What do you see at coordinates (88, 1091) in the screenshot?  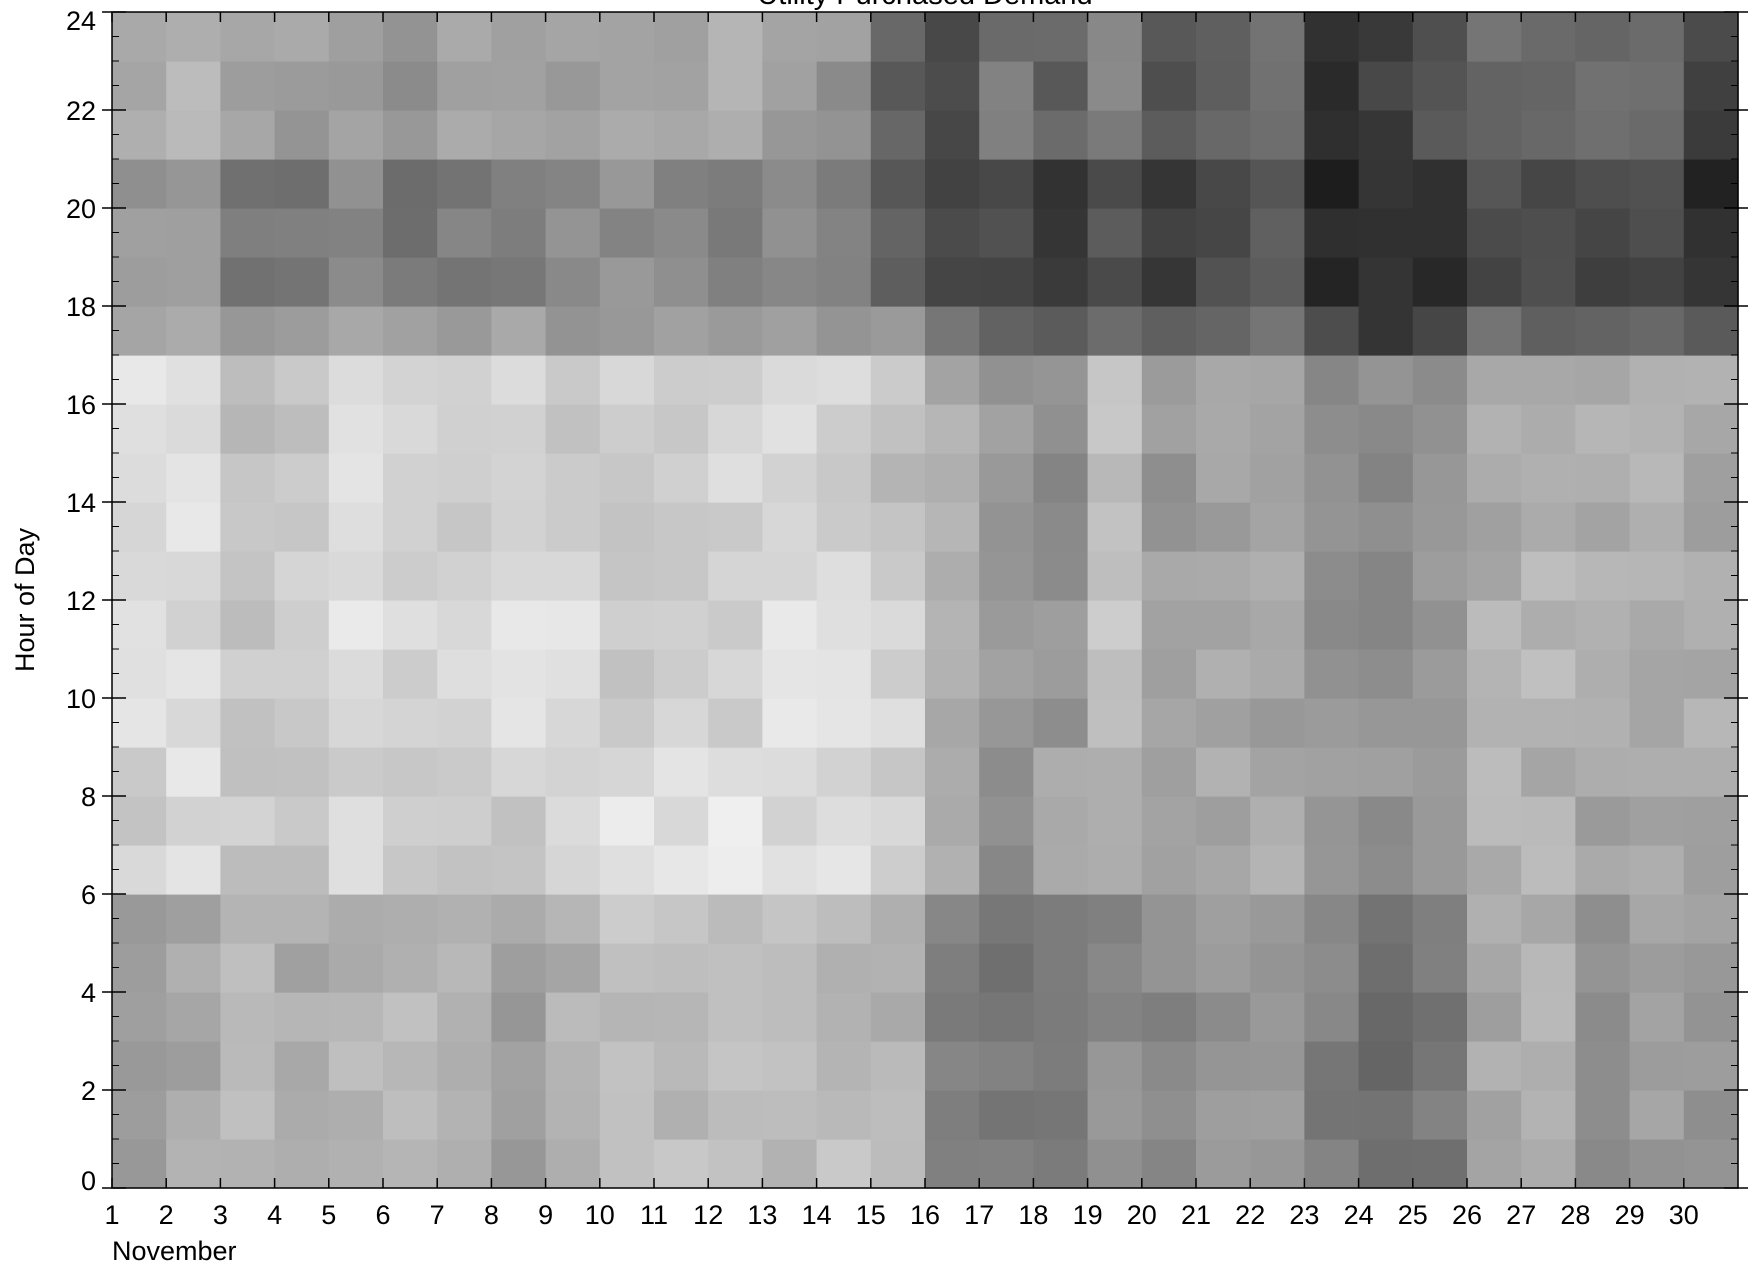 I see `y-tick-label: 2` at bounding box center [88, 1091].